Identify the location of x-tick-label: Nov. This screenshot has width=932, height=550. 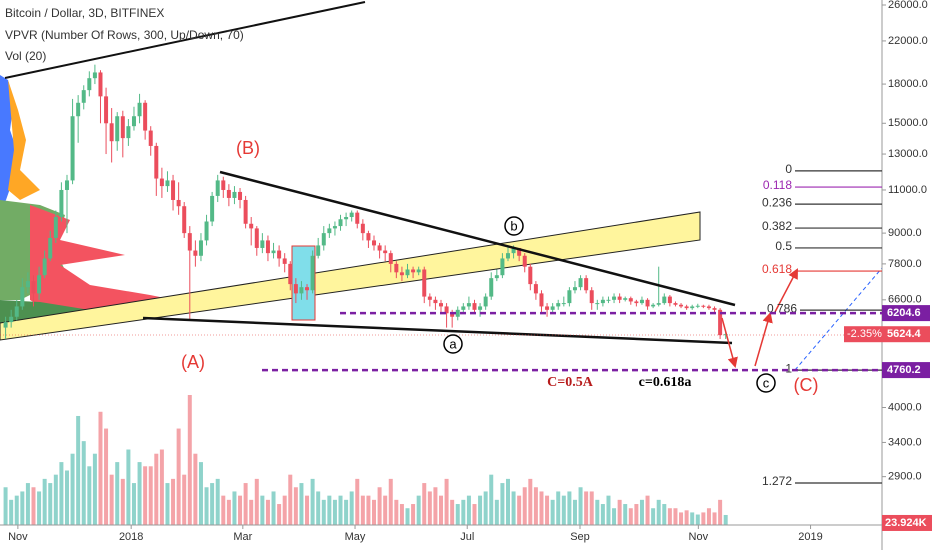
(18, 537).